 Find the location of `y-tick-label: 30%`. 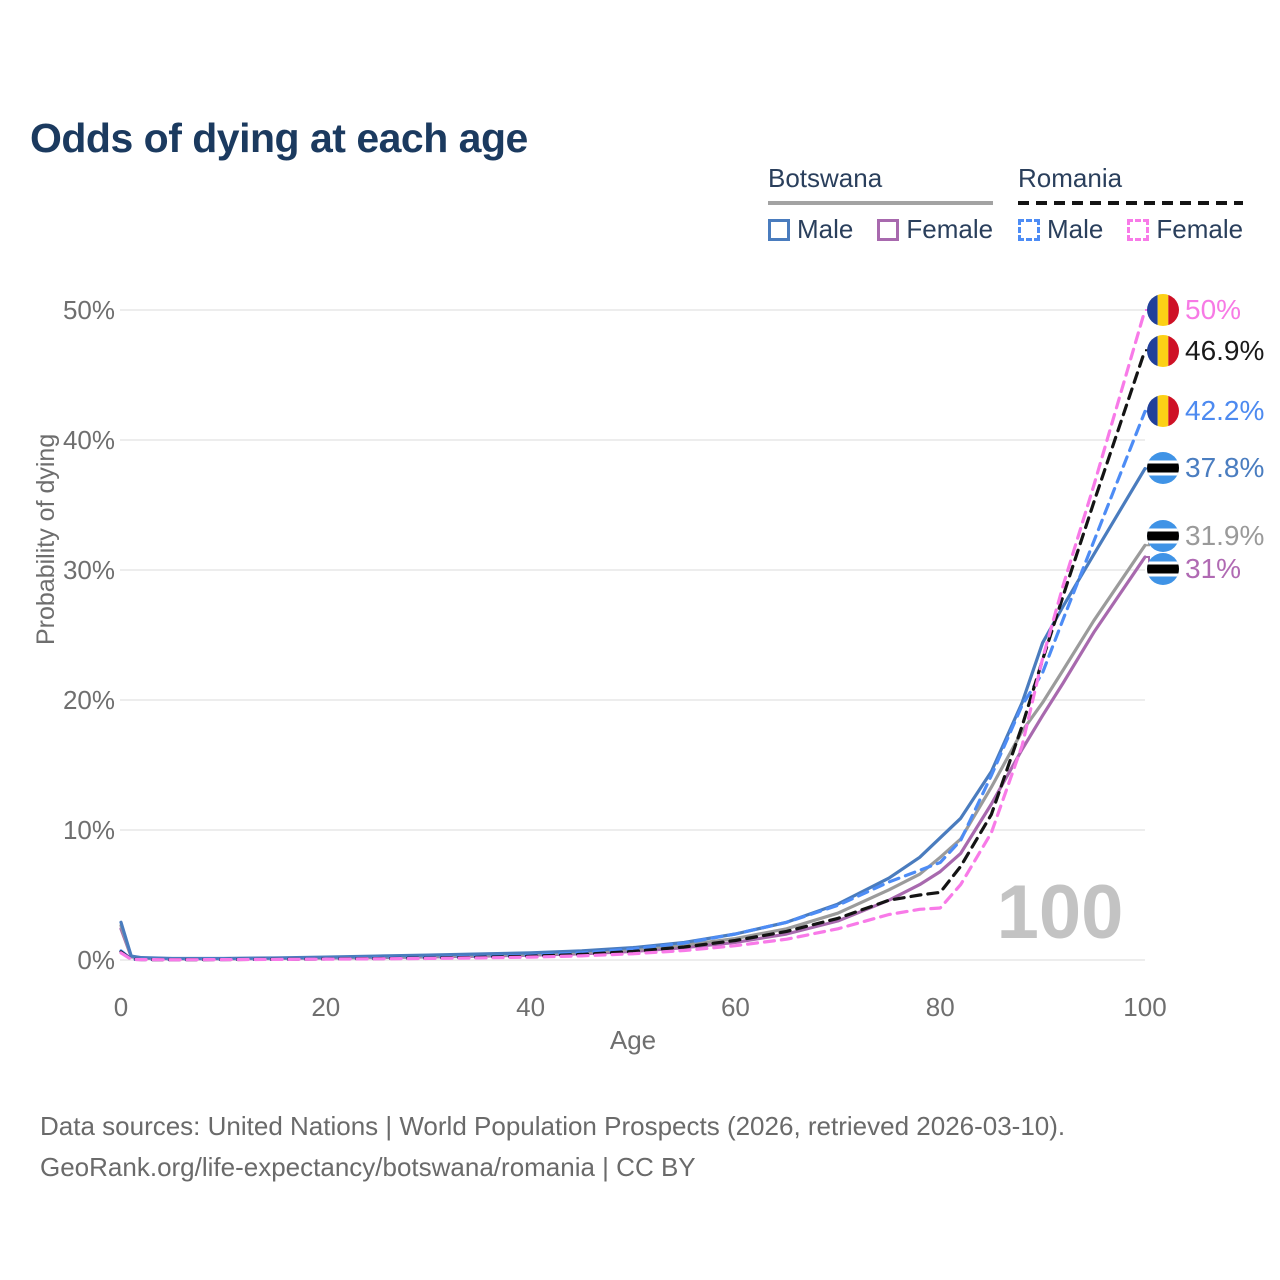

y-tick-label: 30% is located at coordinates (89, 570).